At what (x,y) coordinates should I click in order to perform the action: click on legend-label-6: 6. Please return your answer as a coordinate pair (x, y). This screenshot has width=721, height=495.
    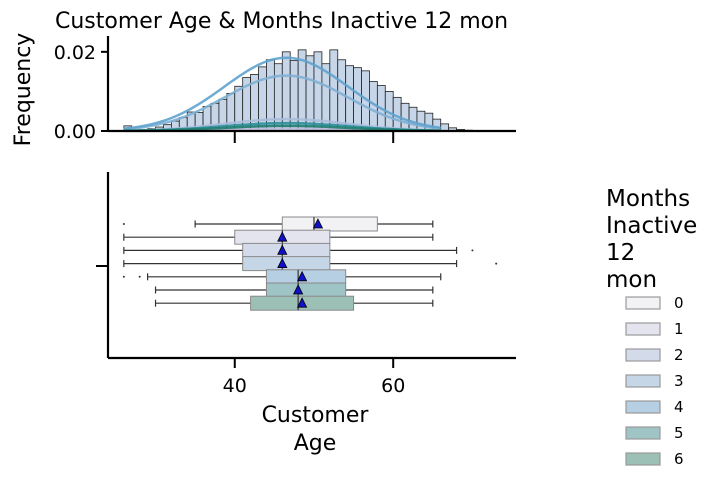
    Looking at the image, I should click on (679, 459).